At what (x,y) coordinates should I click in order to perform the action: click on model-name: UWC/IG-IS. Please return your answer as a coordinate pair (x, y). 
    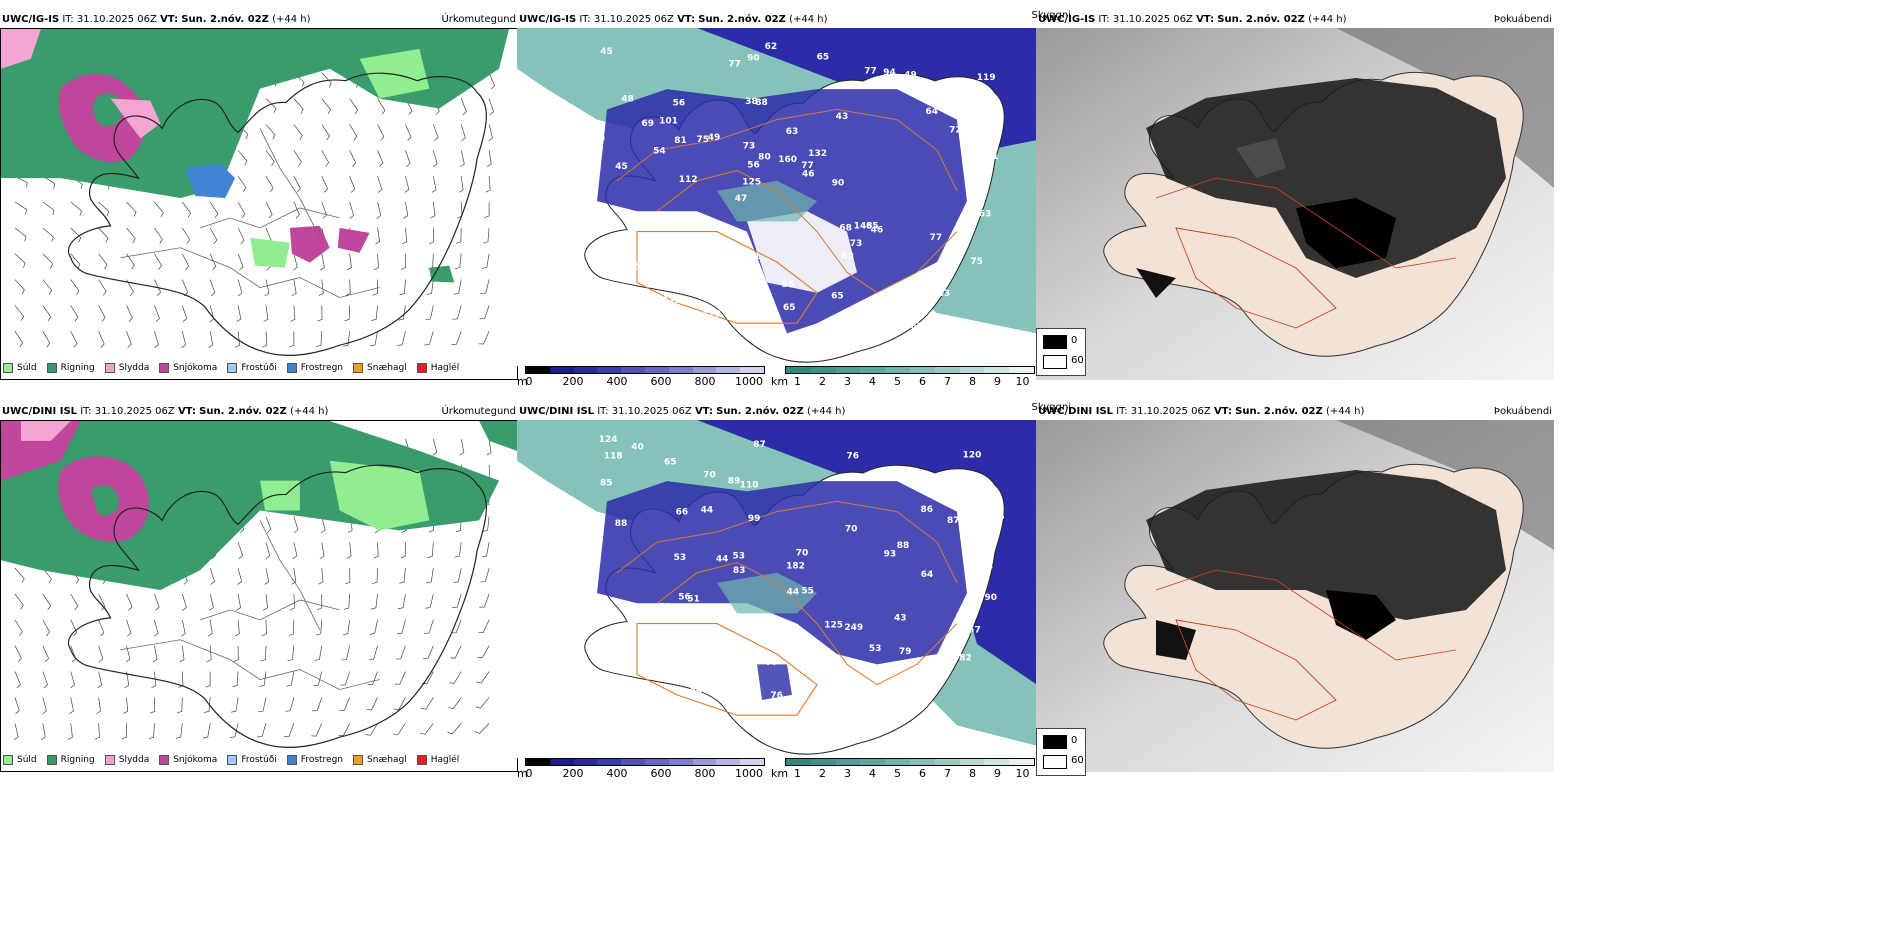
    Looking at the image, I should click on (548, 19).